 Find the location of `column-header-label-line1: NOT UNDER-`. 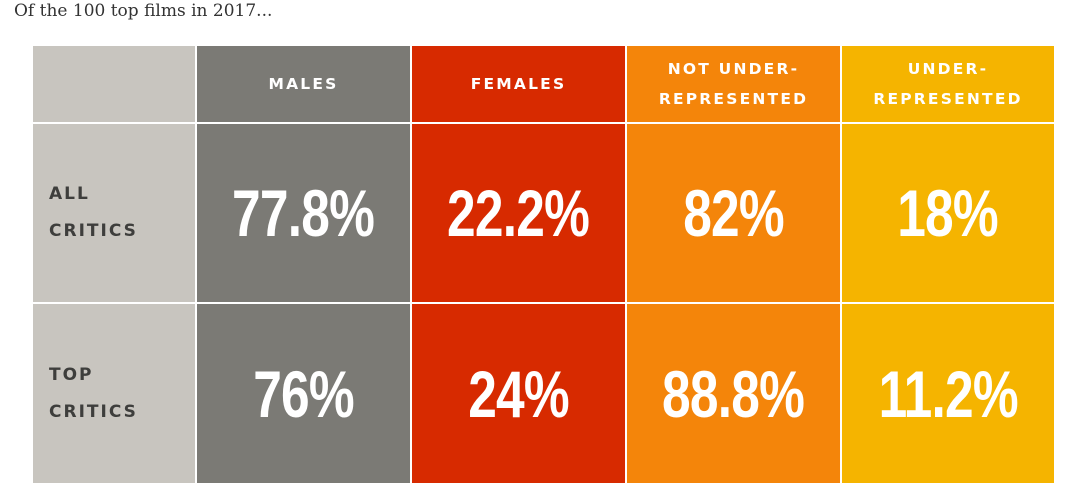

column-header-label-line1: NOT UNDER- is located at coordinates (733, 69).